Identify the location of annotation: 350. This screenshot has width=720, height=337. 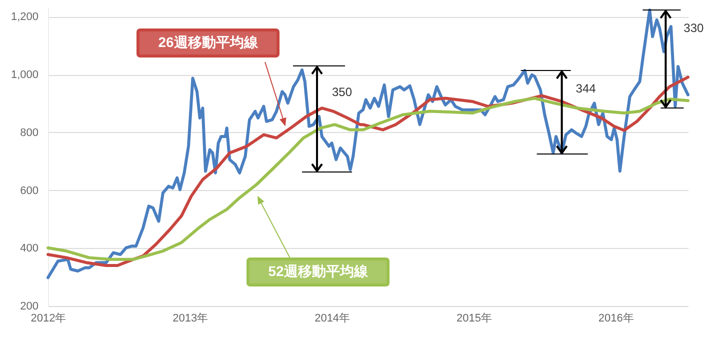
(342, 91).